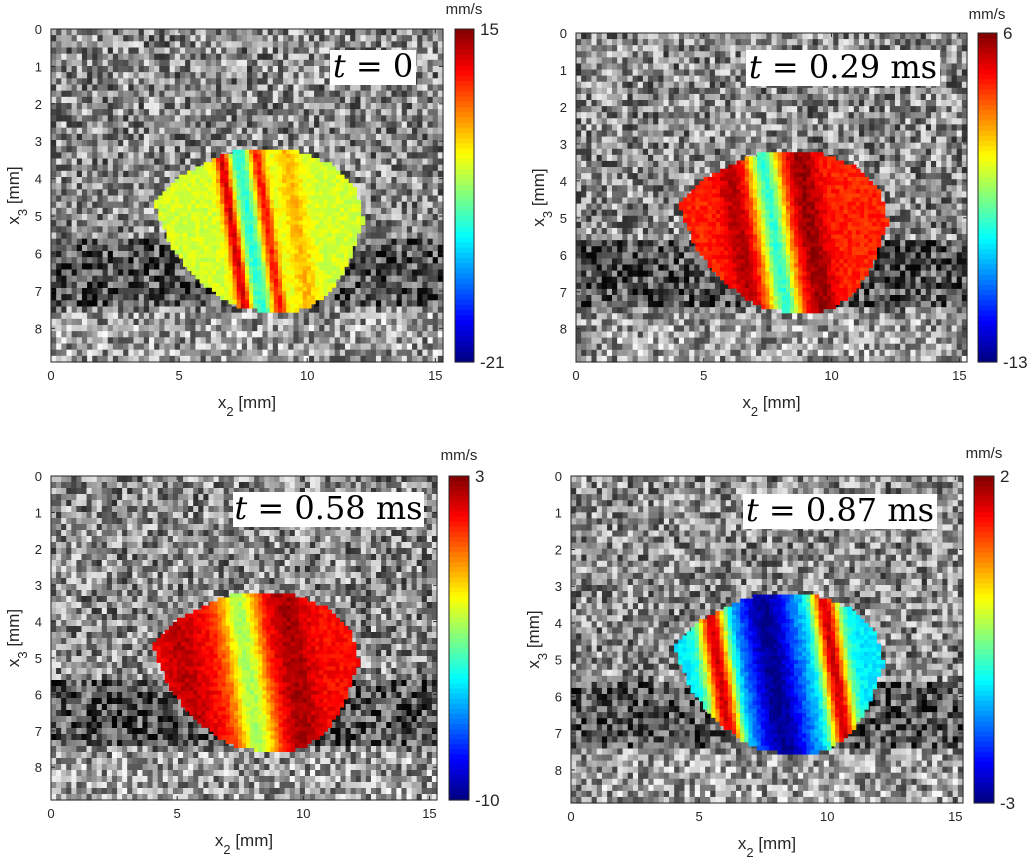 The image size is (1034, 863). What do you see at coordinates (990, 629) in the screenshot?
I see `colorbar: 2 -3 mm/s` at bounding box center [990, 629].